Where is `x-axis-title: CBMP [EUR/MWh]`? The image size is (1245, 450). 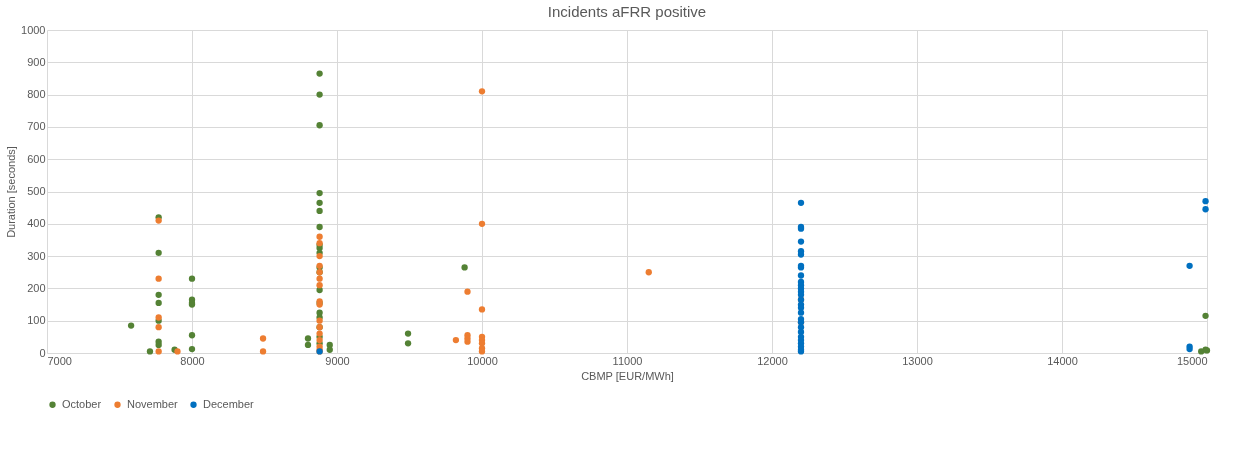 x-axis-title: CBMP [EUR/MWh] is located at coordinates (627, 375).